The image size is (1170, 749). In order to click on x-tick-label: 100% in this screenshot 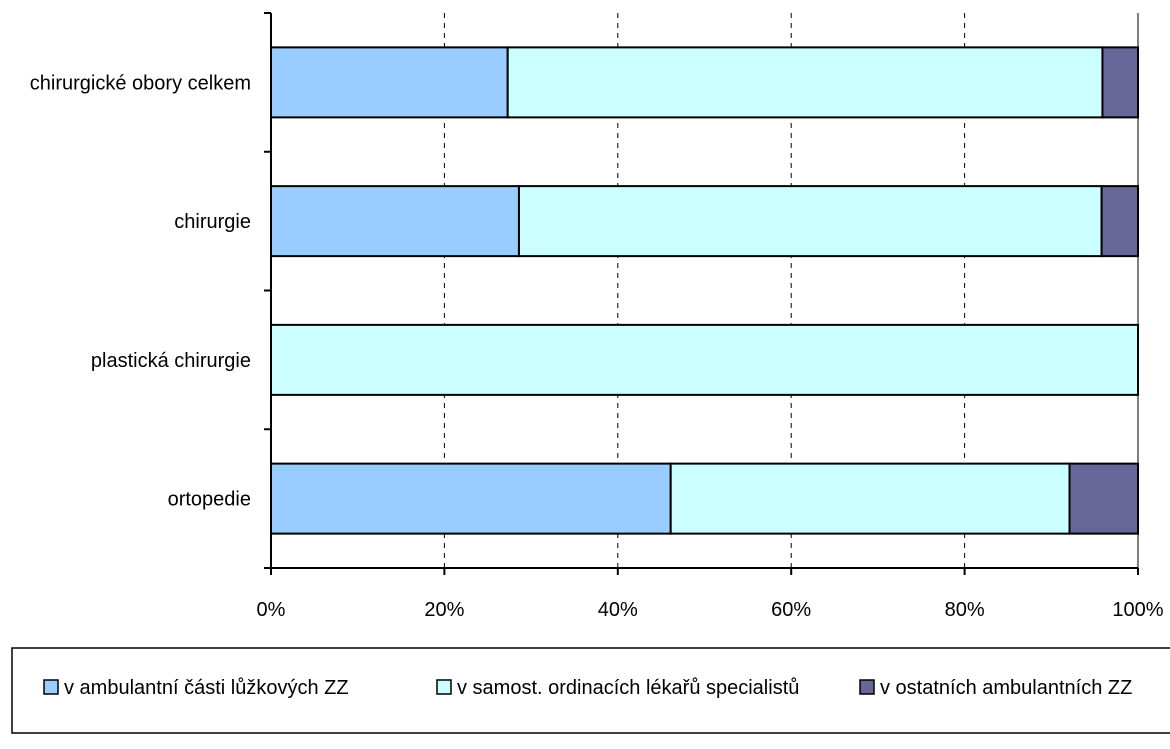, I will do `click(1137, 610)`.